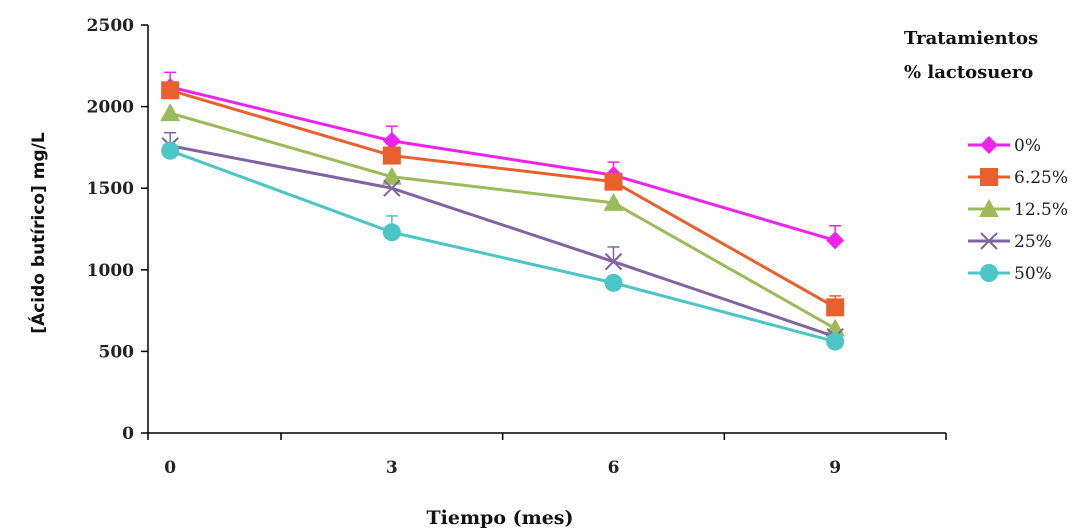 This screenshot has width=1089, height=531. I want to click on x-tick-label: 9, so click(835, 468).